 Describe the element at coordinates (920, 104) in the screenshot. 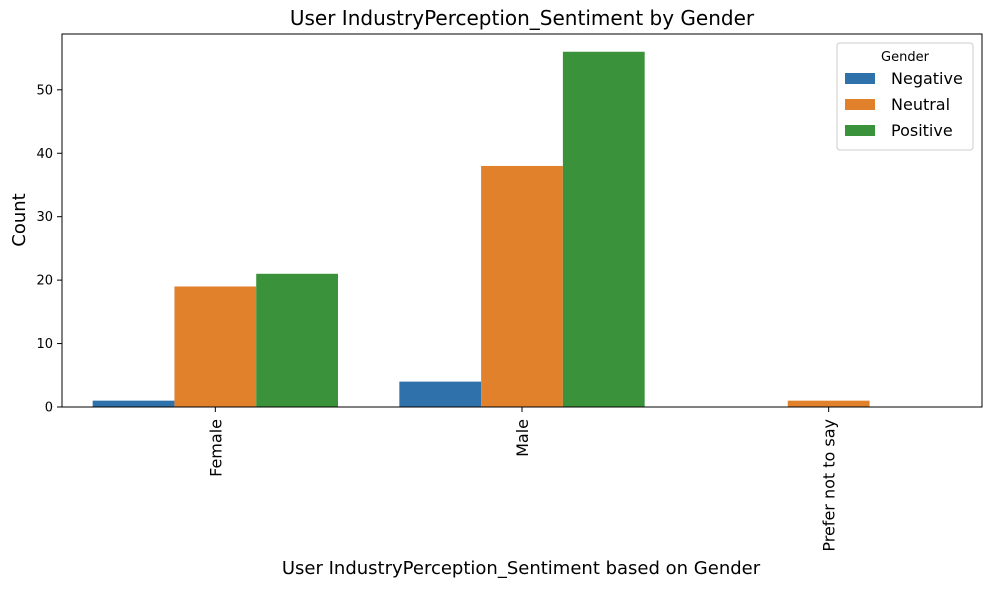

I see `legend-label-neutral: Neutral` at that location.